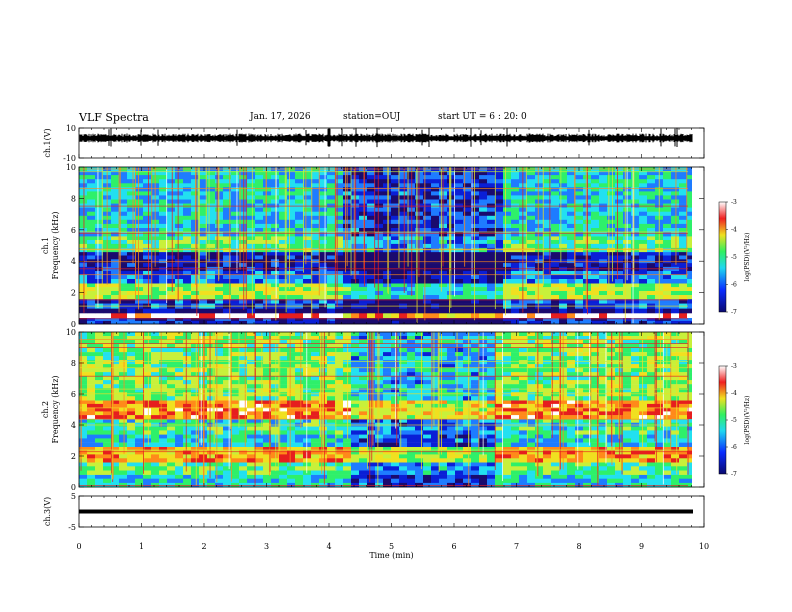 The width and height of the screenshot is (792, 612). What do you see at coordinates (383, 319) in the screenshot?
I see `ch1-tone-line` at bounding box center [383, 319].